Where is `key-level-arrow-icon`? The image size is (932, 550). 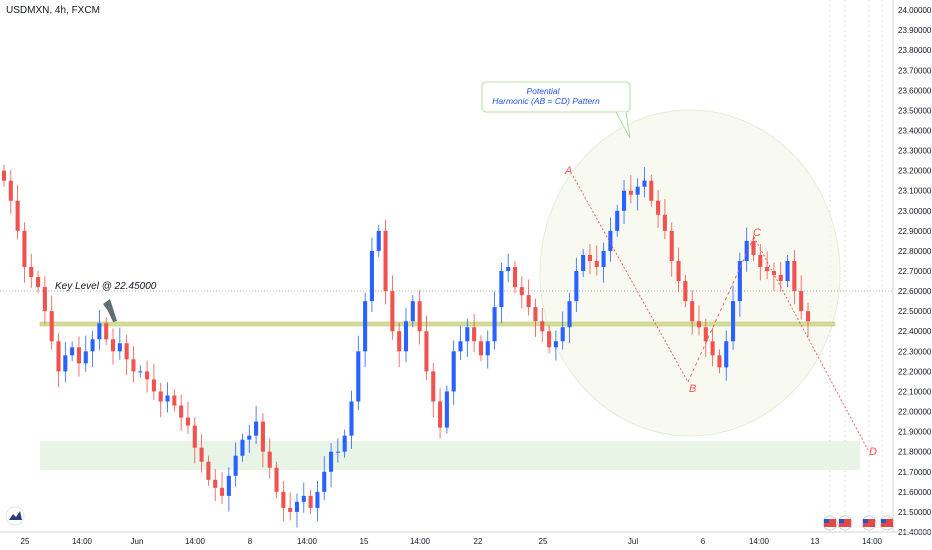 key-level-arrow-icon is located at coordinates (110, 310).